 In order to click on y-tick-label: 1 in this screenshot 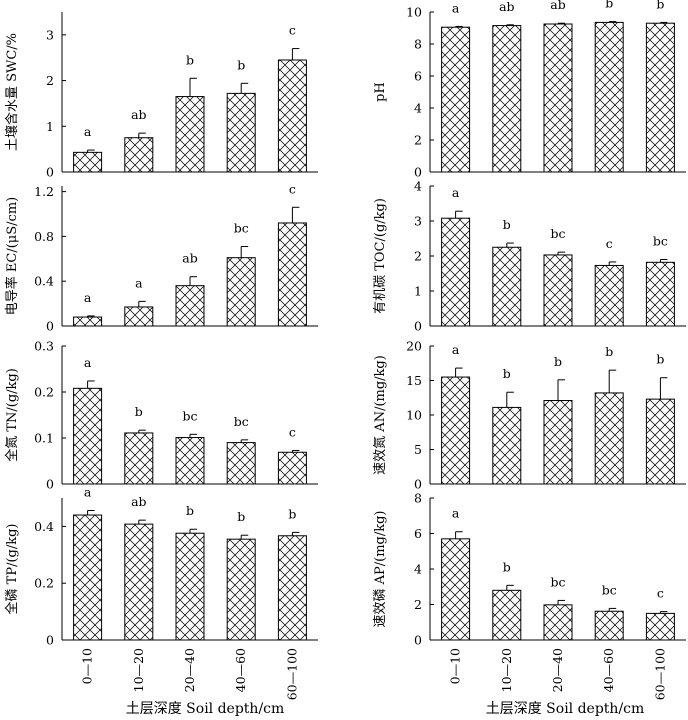, I will do `click(50, 126)`.